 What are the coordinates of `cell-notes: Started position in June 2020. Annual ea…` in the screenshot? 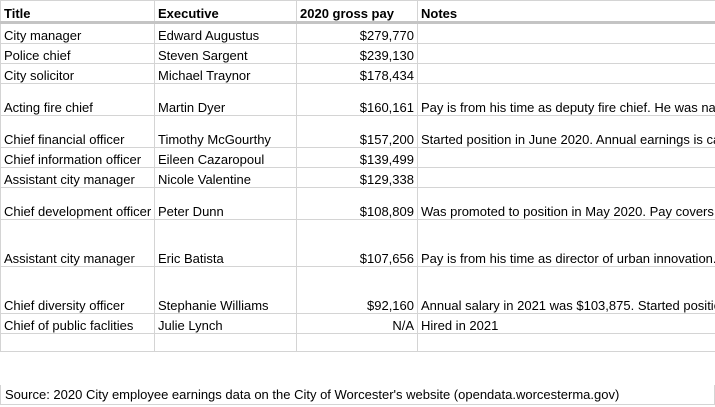 It's located at (566, 131).